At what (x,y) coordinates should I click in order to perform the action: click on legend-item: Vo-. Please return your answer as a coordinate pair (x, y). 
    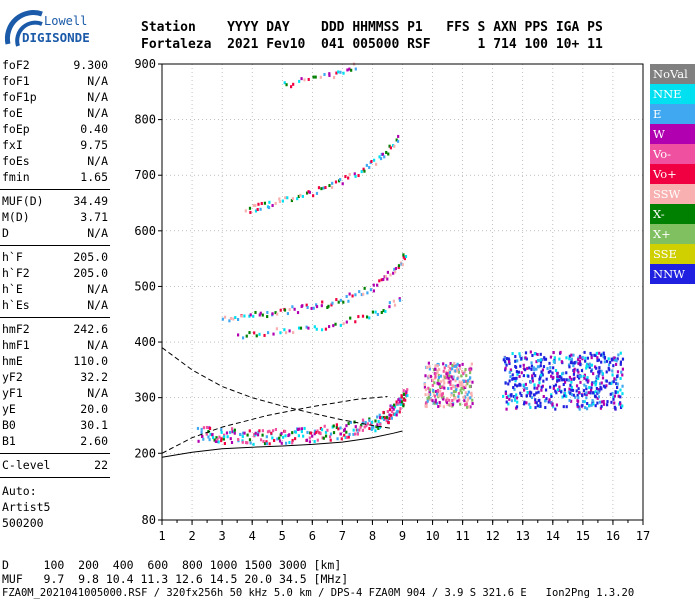
    Looking at the image, I should click on (672, 154).